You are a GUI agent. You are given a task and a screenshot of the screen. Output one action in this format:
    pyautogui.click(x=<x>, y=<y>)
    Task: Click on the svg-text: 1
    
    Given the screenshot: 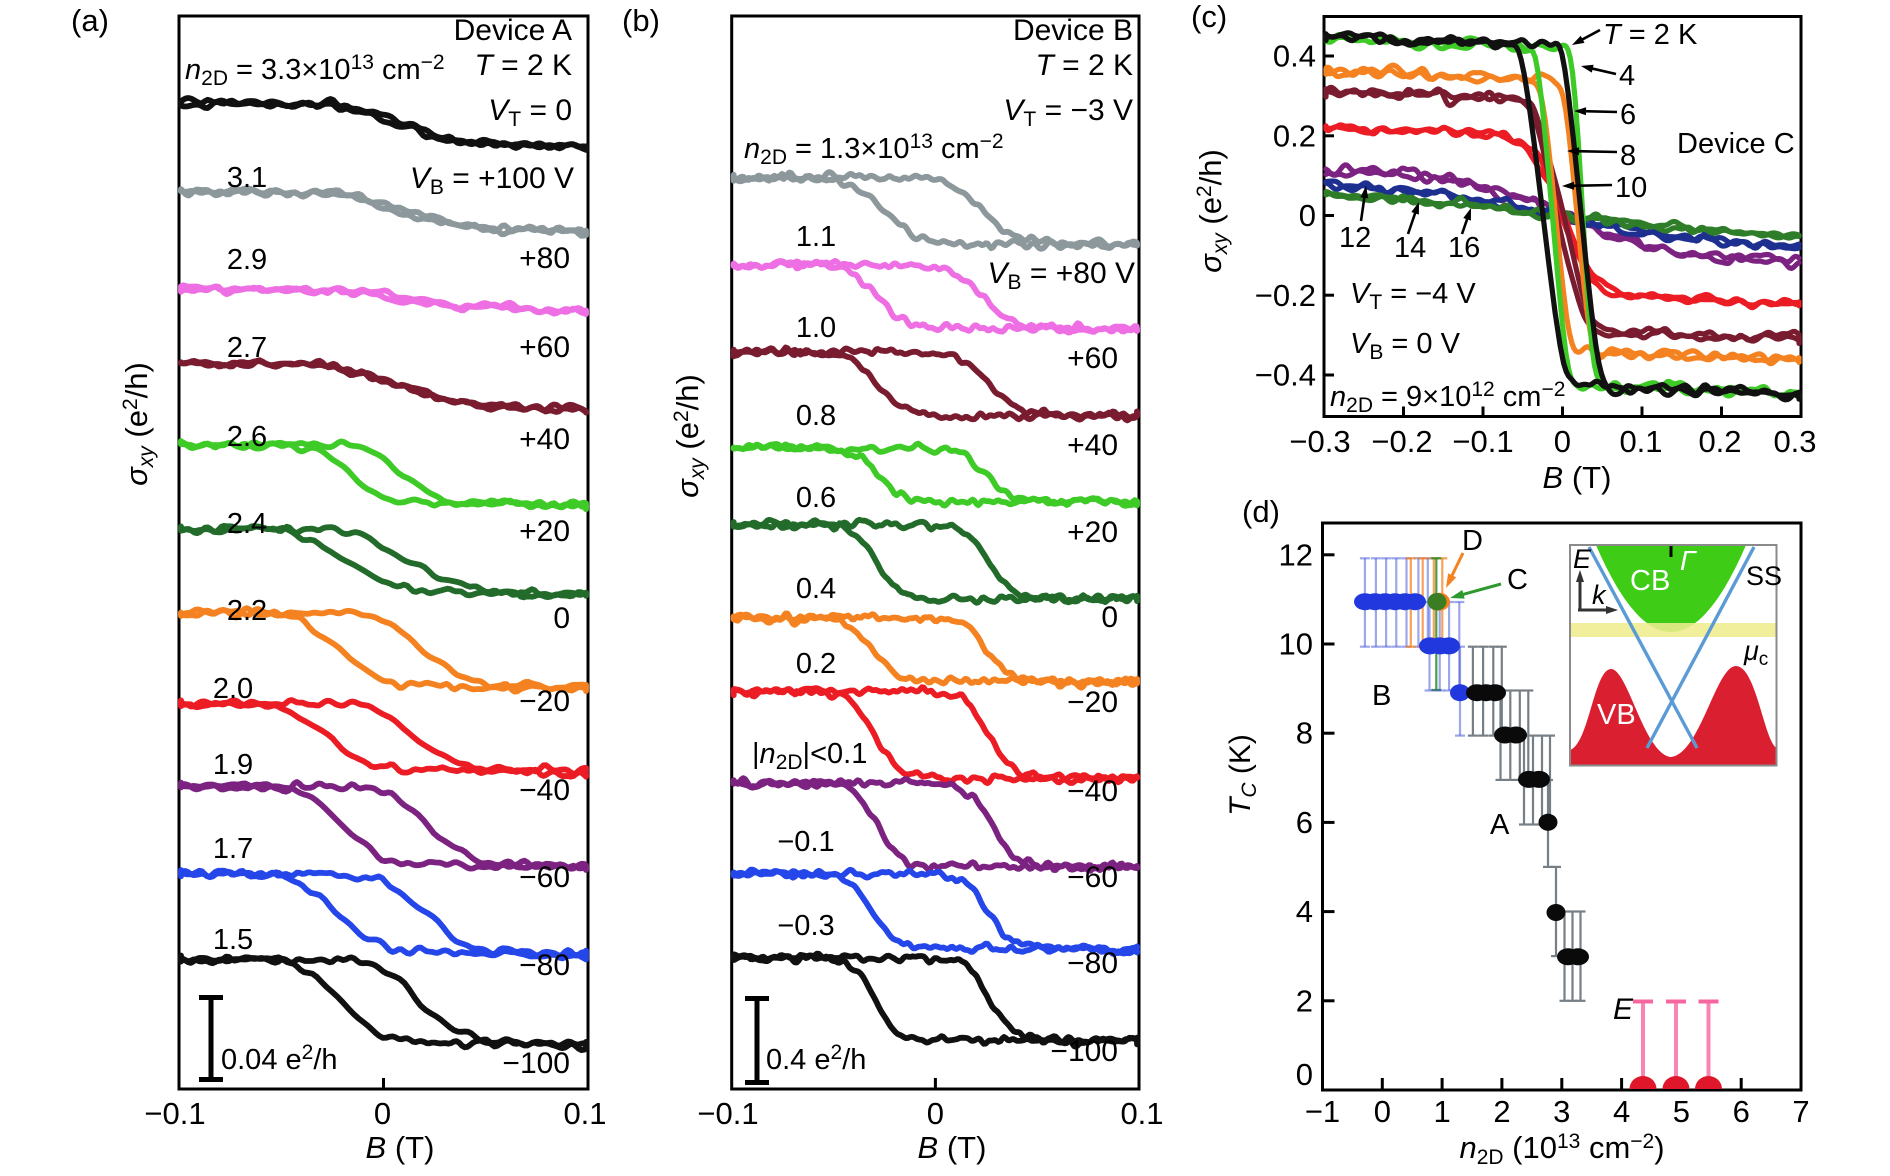 What is the action you would take?
    pyautogui.click(x=1442, y=1111)
    